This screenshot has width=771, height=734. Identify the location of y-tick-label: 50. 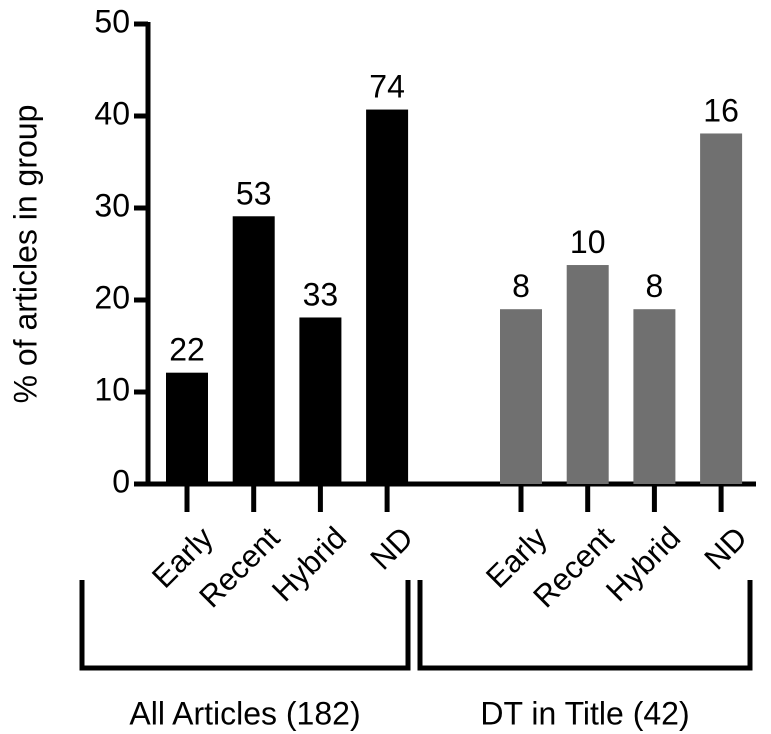
(112, 21).